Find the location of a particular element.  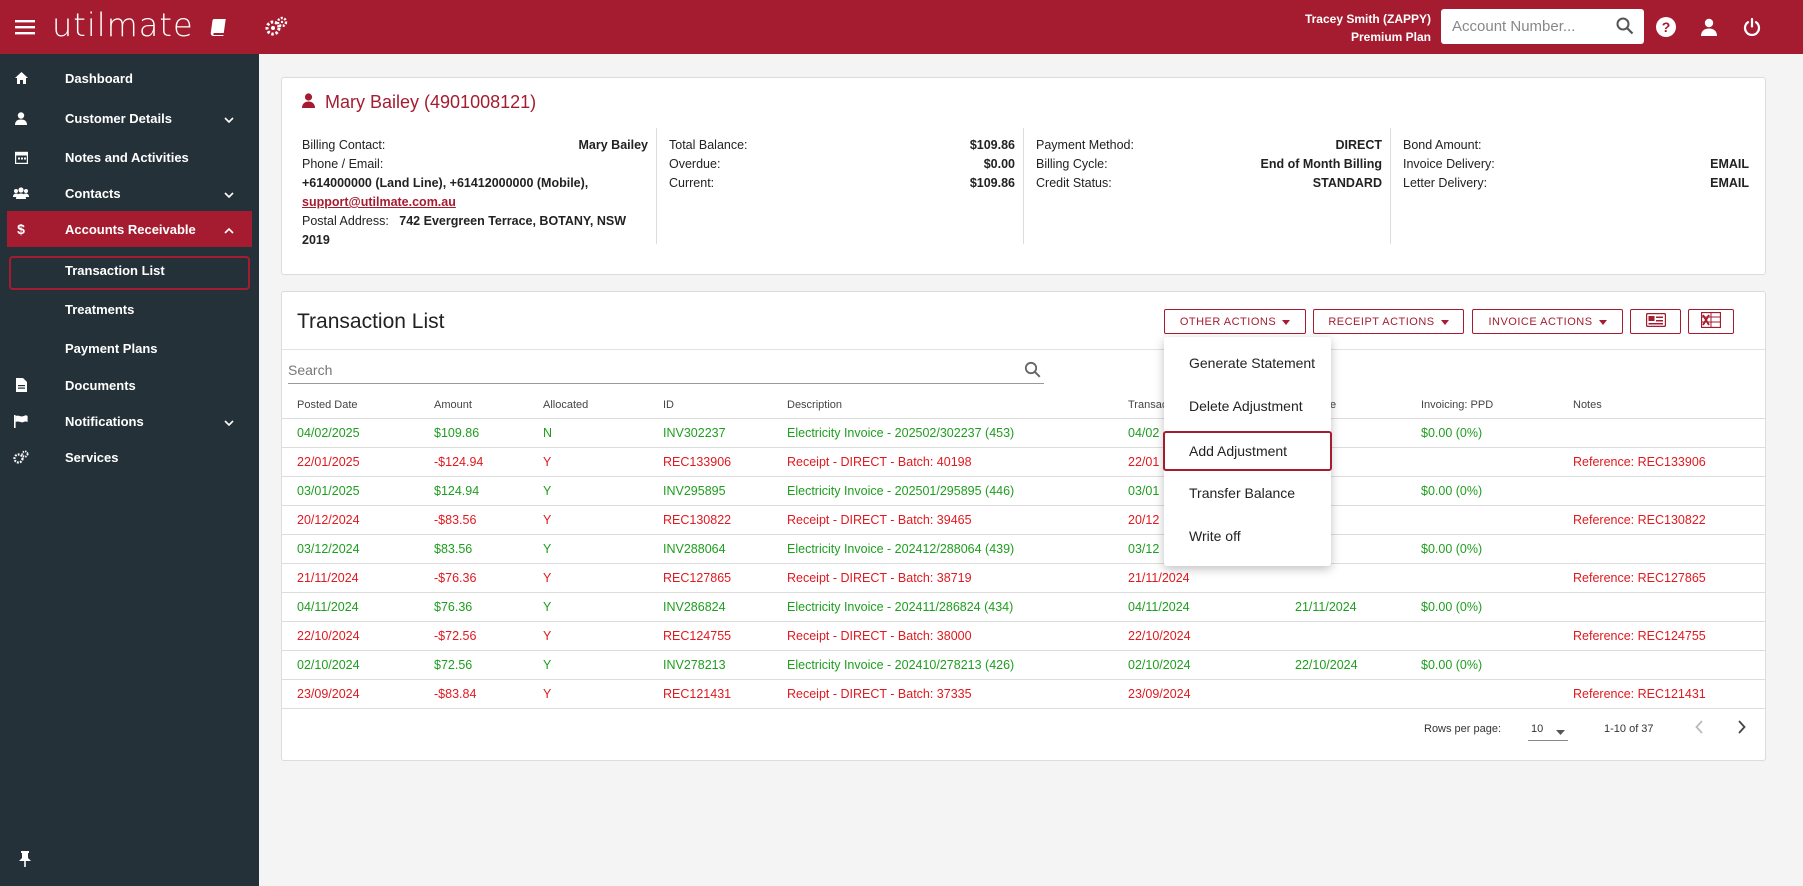

power-icon is located at coordinates (1752, 27).